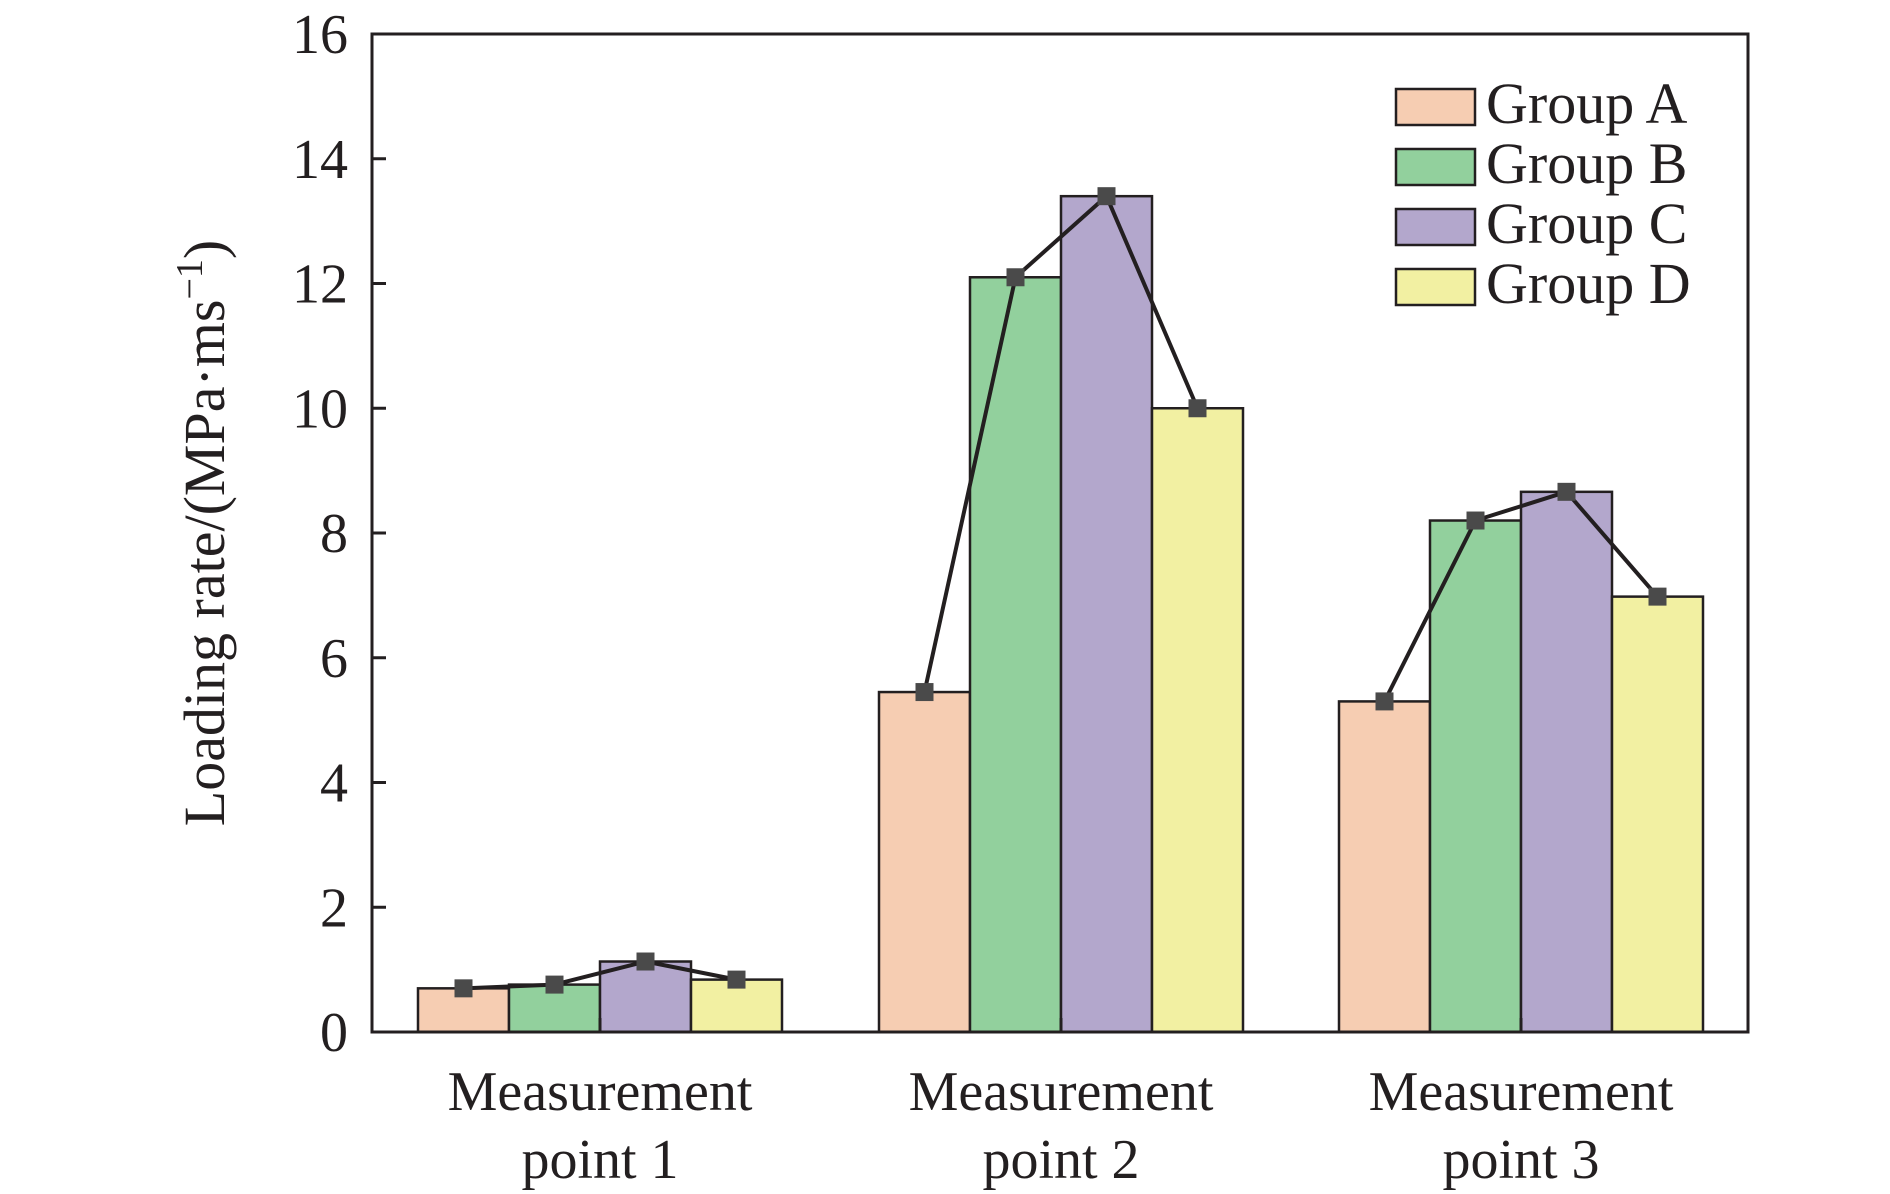  I want to click on x-tick-label: point 3, so click(1520, 1160).